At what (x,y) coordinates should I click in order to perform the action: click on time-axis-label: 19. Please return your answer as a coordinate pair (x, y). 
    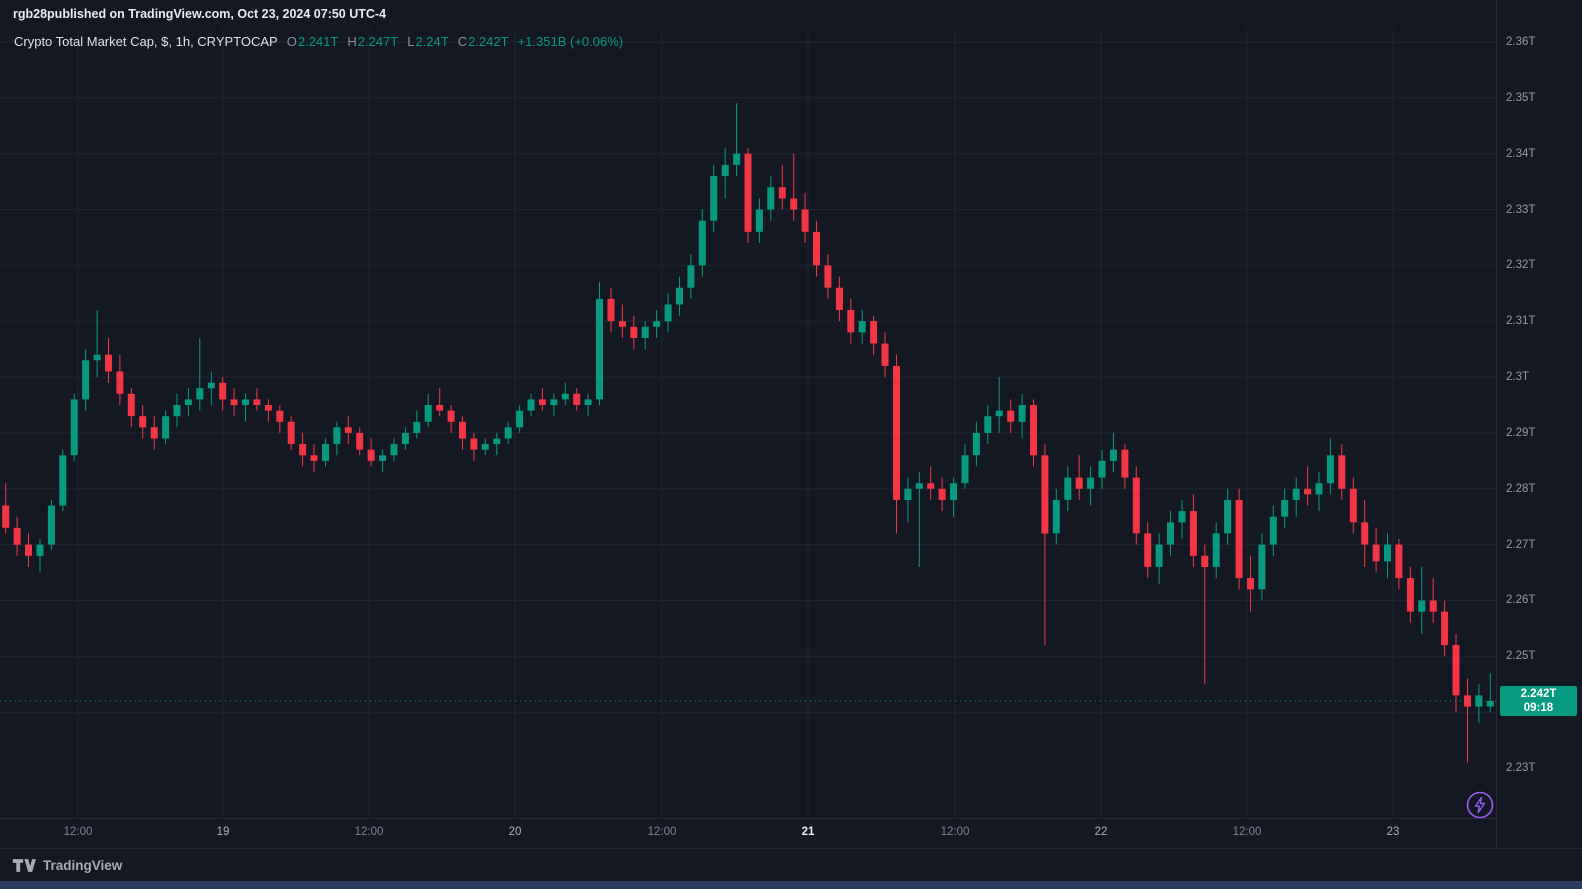
    Looking at the image, I should click on (223, 832).